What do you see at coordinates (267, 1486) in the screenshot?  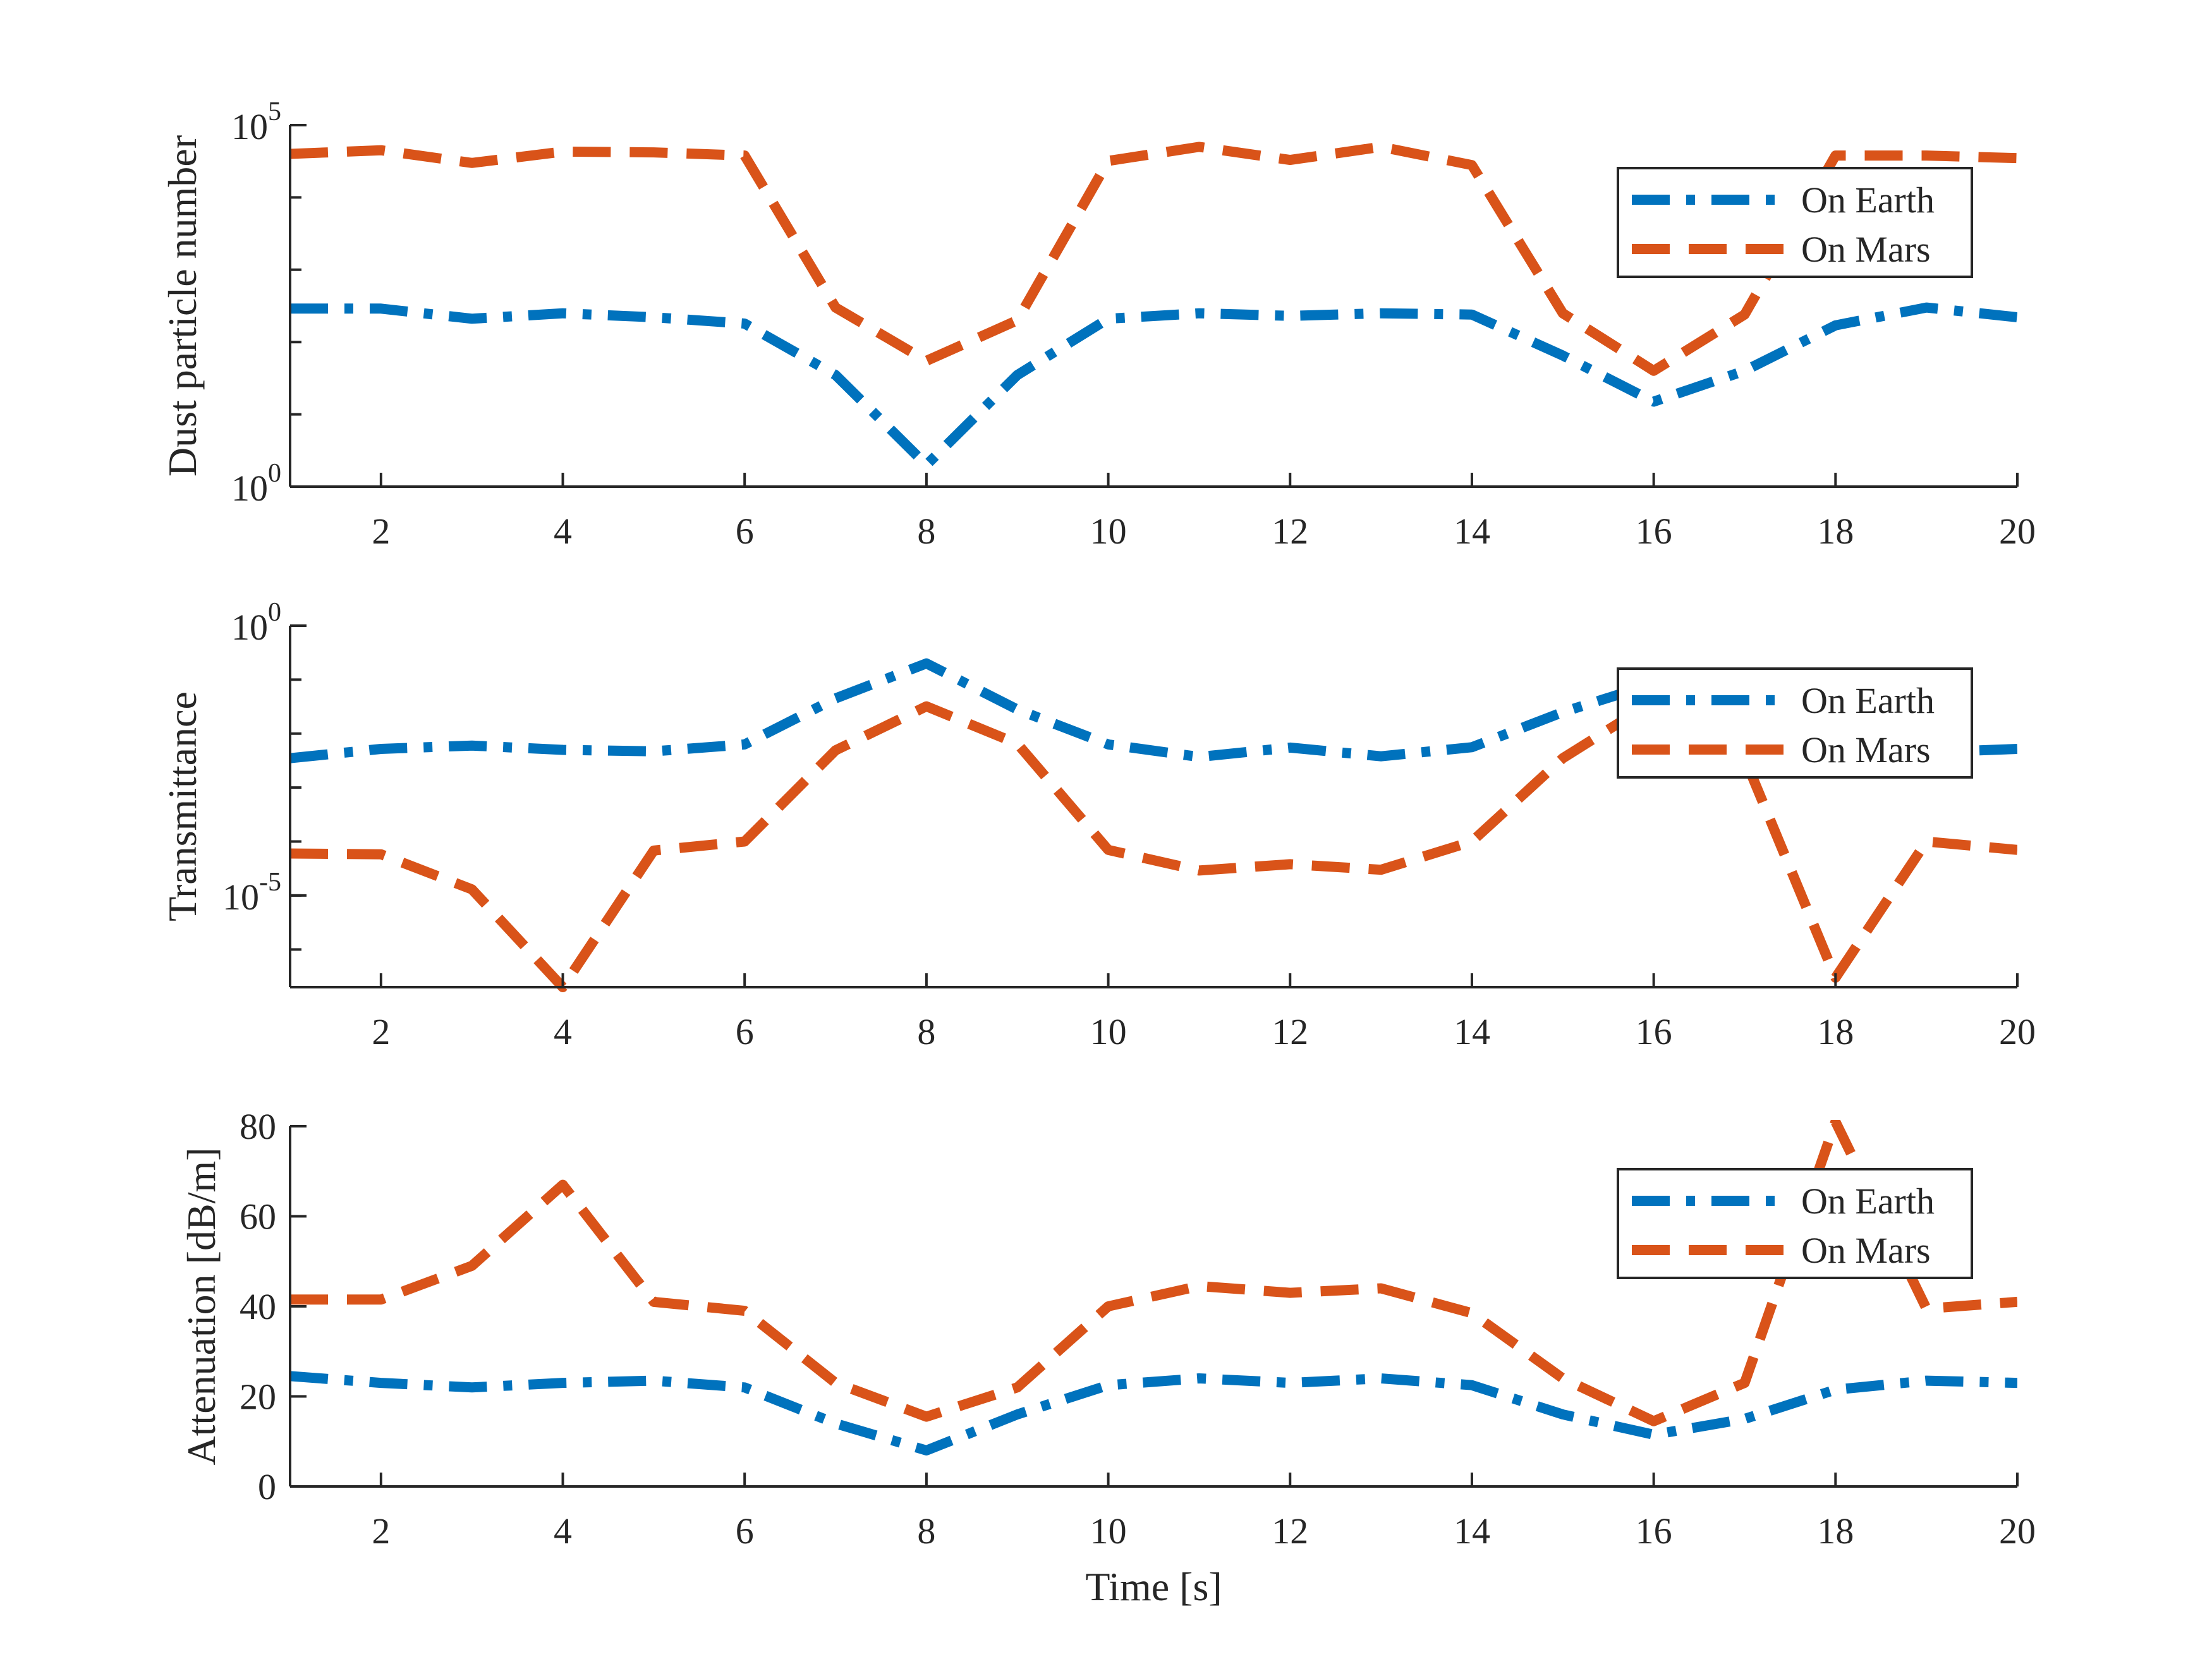 I see `y-tick-label: 0` at bounding box center [267, 1486].